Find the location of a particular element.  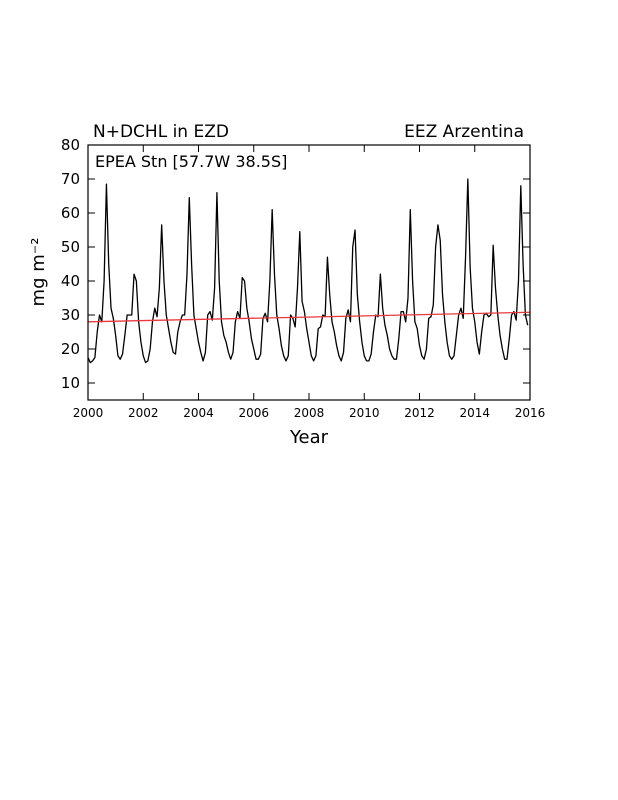

station-annotation: EPEA Stn [57.7W 38.5S] is located at coordinates (191, 161).